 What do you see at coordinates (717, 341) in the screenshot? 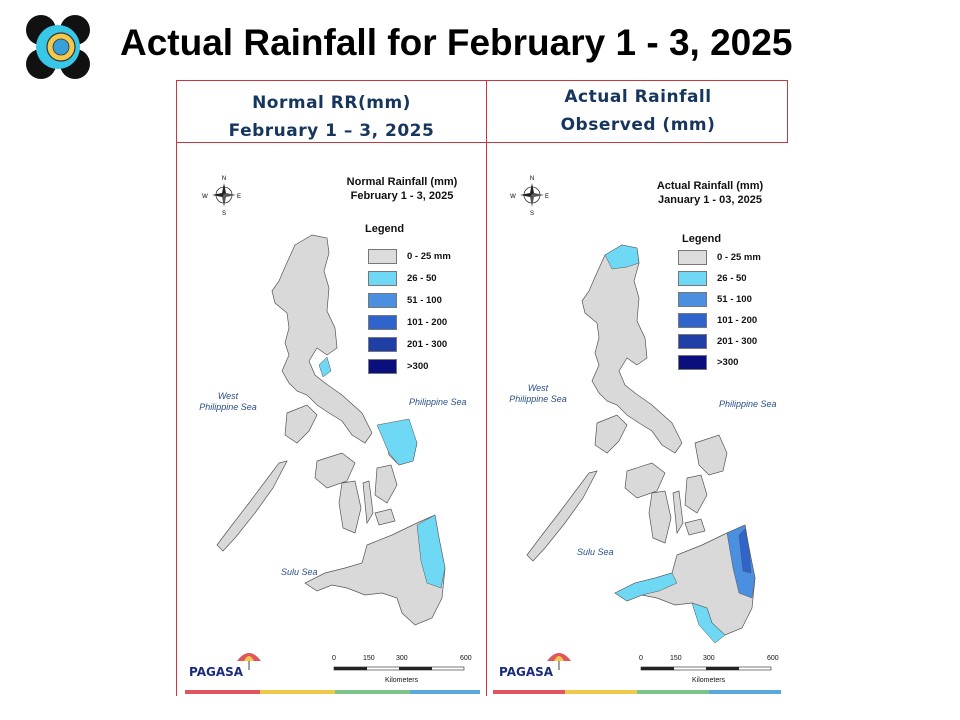
I see `legend-item: 201 - 300` at bounding box center [717, 341].